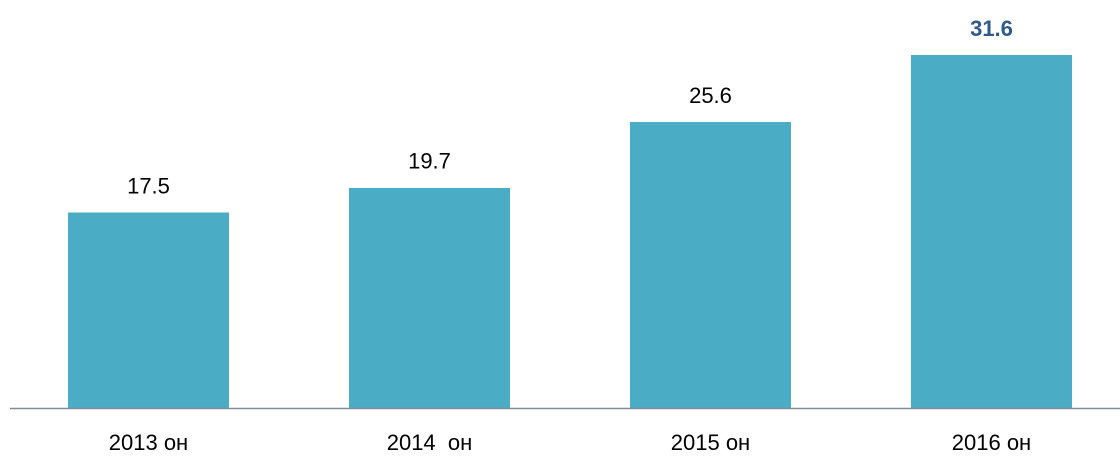  I want to click on x-tick-label: 2016 он, so click(991, 442).